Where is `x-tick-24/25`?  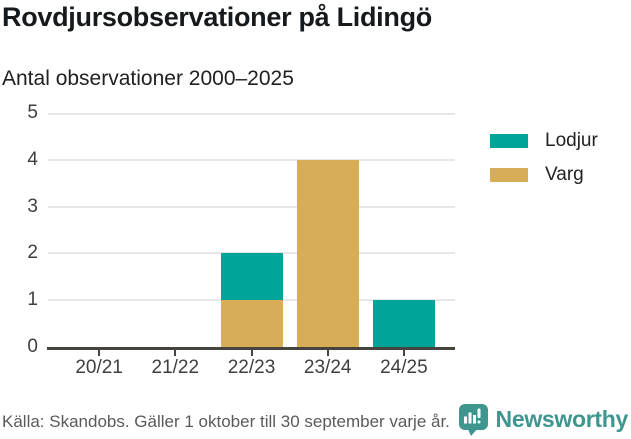
x-tick-24/25 is located at coordinates (403, 353).